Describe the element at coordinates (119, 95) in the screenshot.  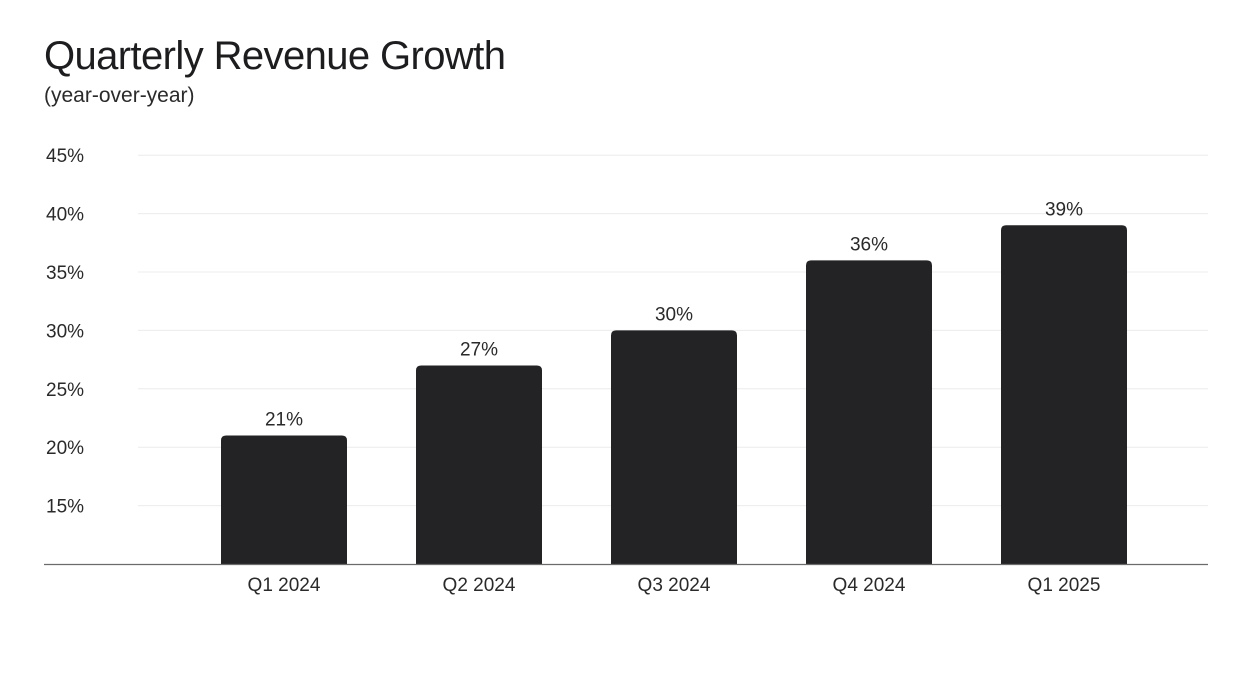
I see `chart-subtitle: (year-over-year)` at that location.